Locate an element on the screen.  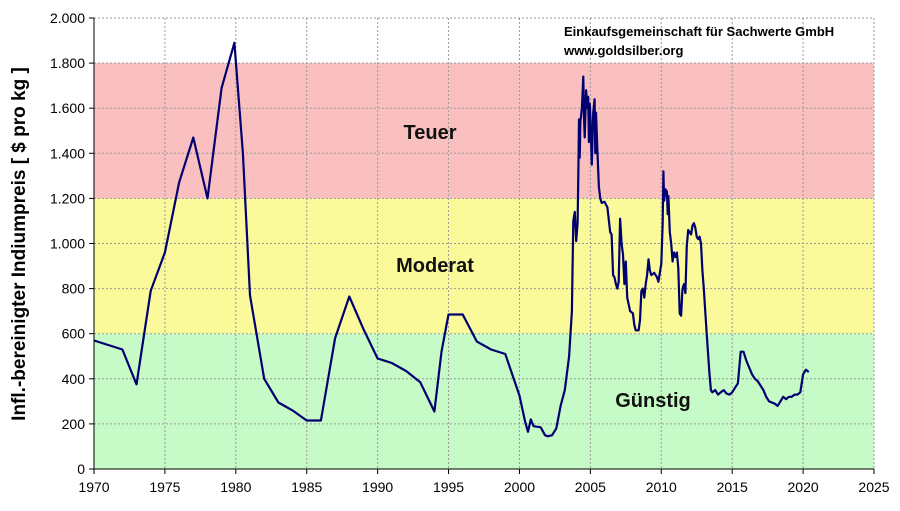
y-tick-label-0: 0 is located at coordinates (81, 469).